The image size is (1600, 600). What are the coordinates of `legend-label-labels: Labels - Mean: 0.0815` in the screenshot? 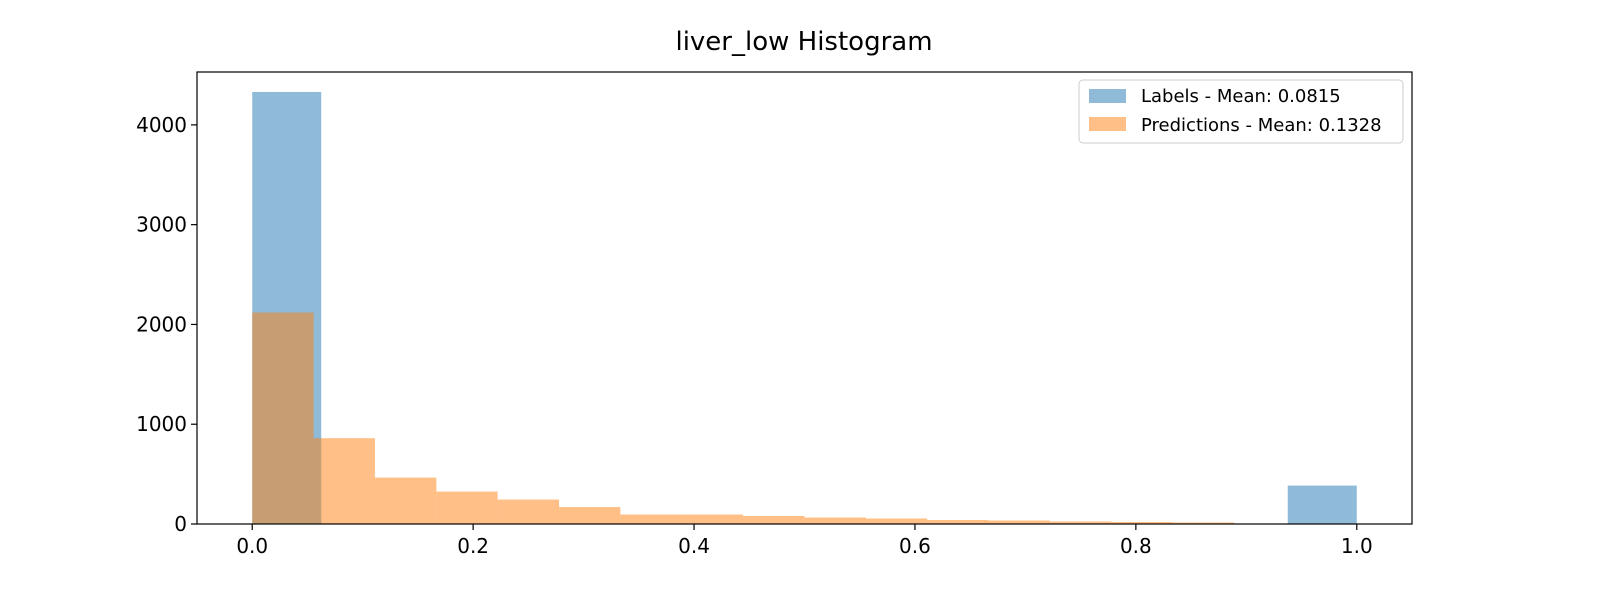 It's located at (1241, 96).